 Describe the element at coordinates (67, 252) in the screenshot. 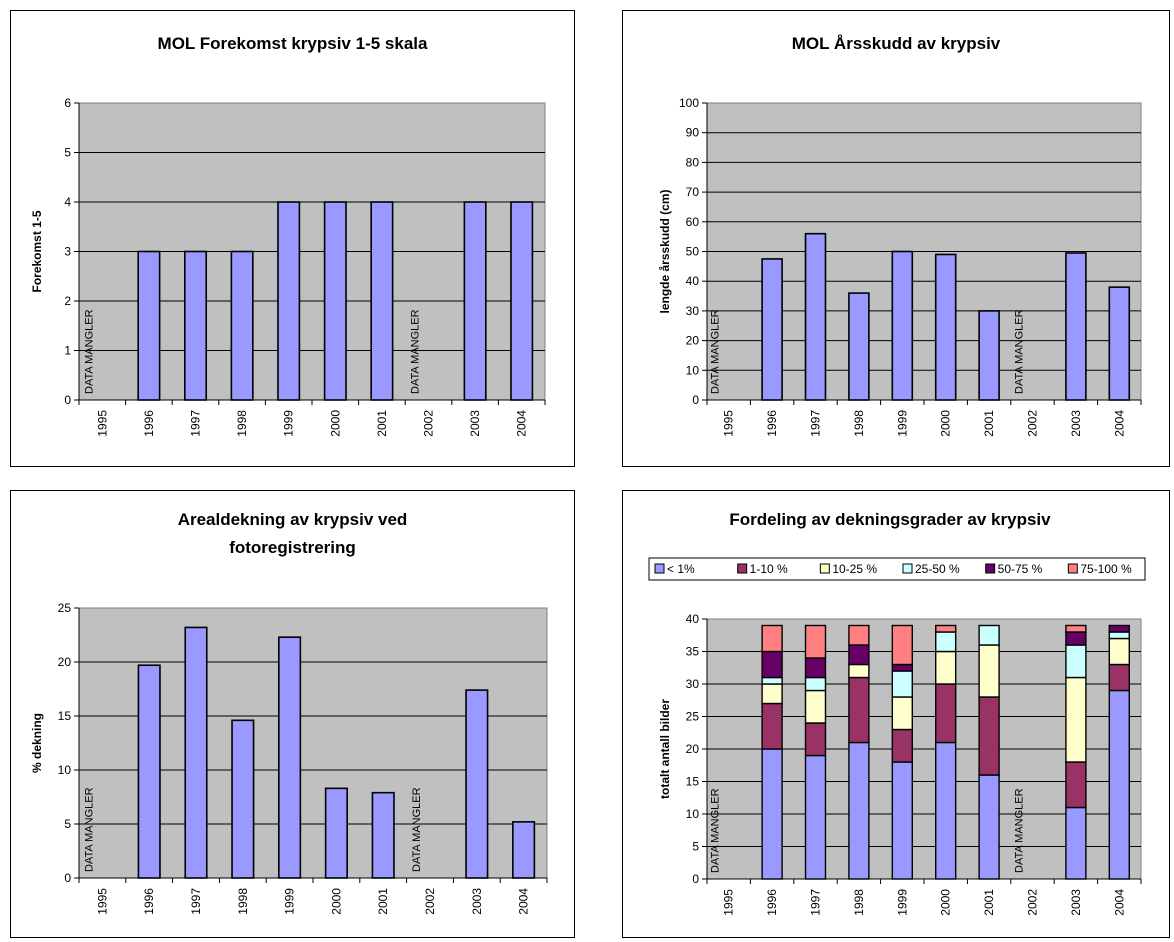

I see `y-tick-label: 3` at that location.